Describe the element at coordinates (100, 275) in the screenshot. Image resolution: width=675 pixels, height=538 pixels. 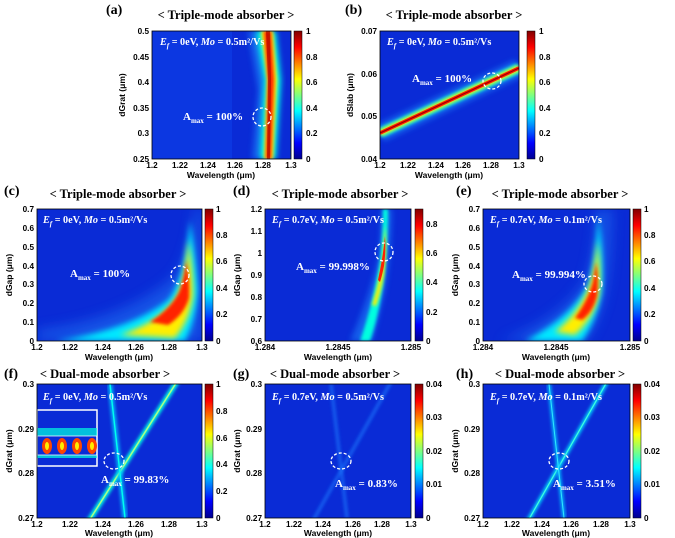
I see `amax-label: Amax = 100%` at that location.